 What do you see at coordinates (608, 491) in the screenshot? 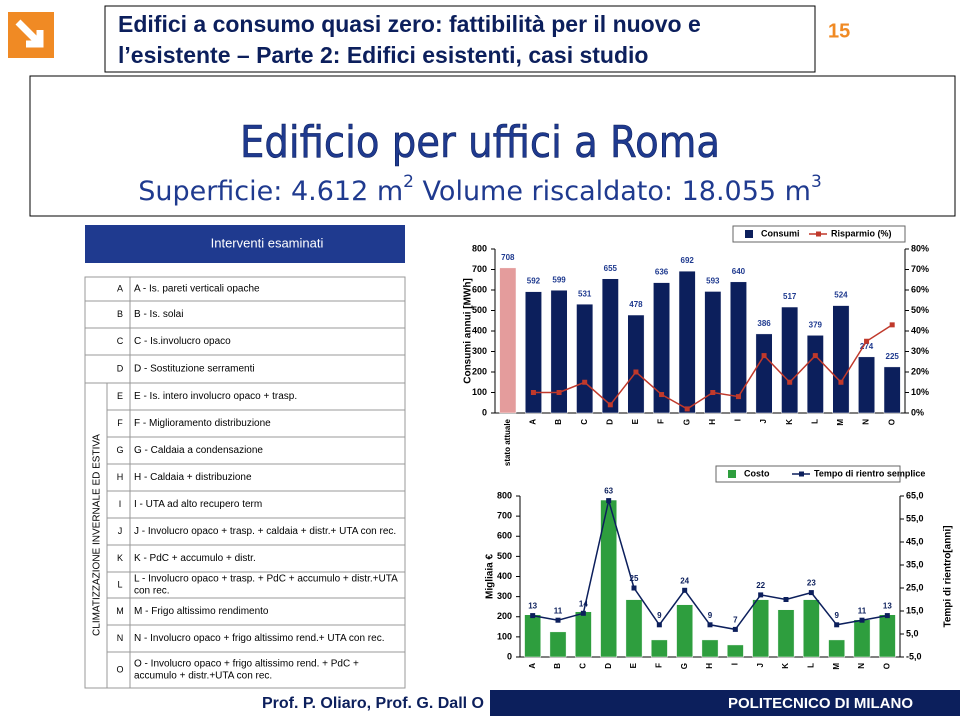
I see `point-label: 63` at bounding box center [608, 491].